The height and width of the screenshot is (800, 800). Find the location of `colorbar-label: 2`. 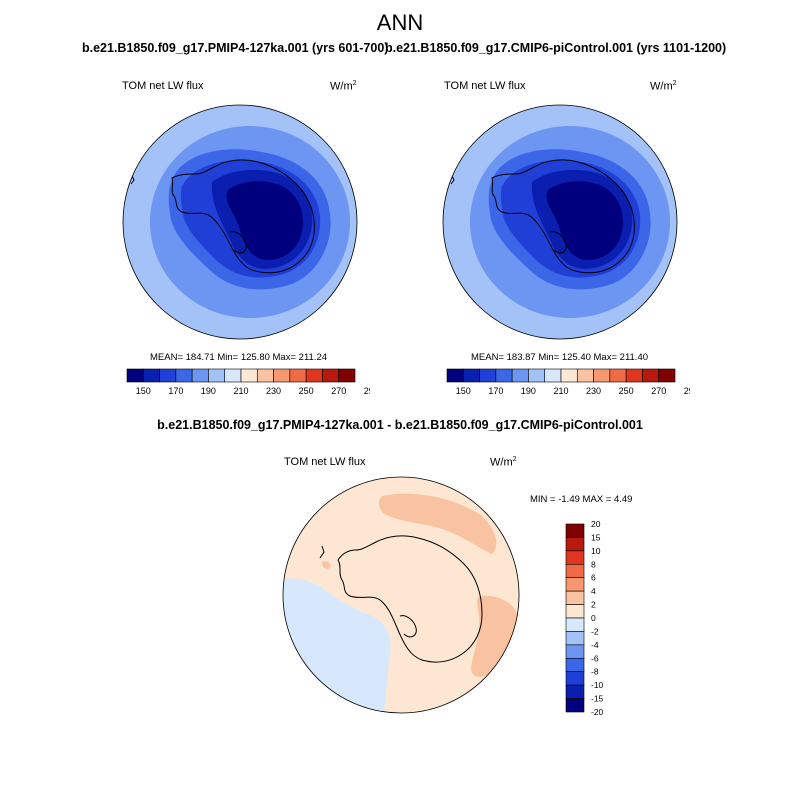

colorbar-label: 2 is located at coordinates (593, 605).